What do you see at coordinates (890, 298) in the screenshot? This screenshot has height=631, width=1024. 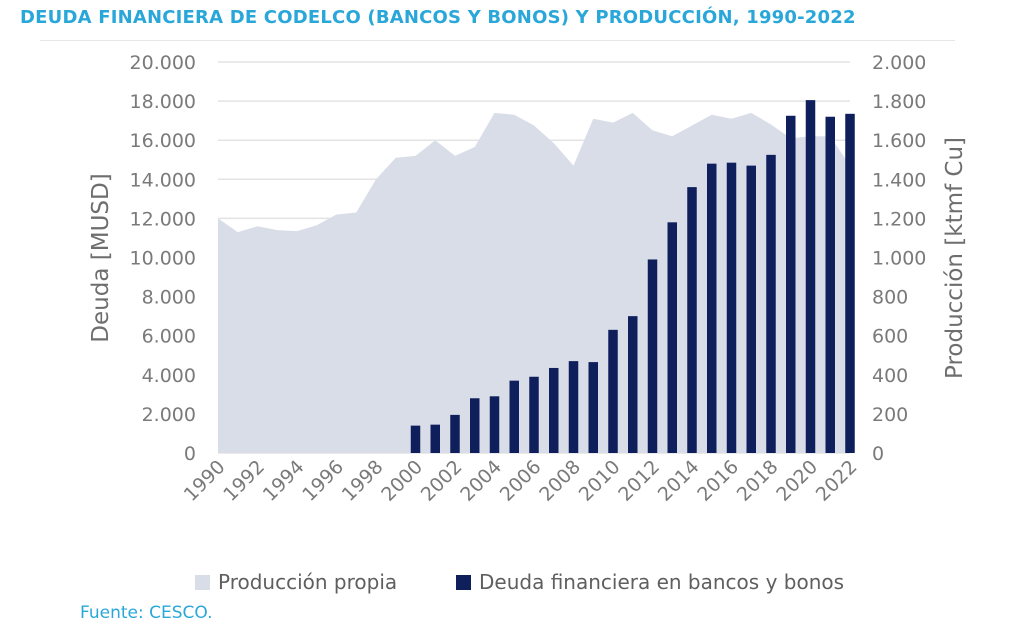 I see `y-tick-label-right: 800` at bounding box center [890, 298].